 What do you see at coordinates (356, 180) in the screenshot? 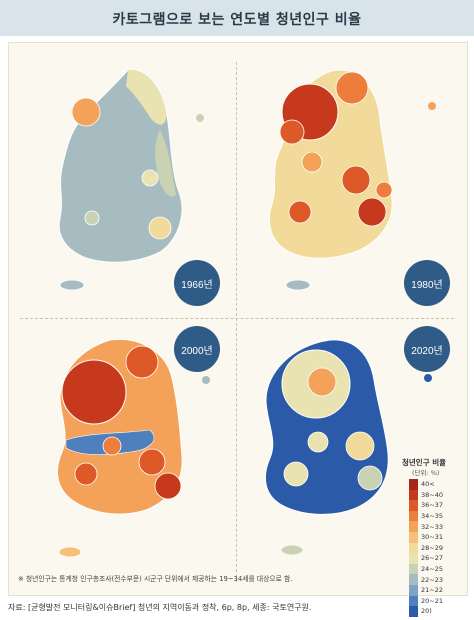
I see `map-1980-daegu-blob` at bounding box center [356, 180].